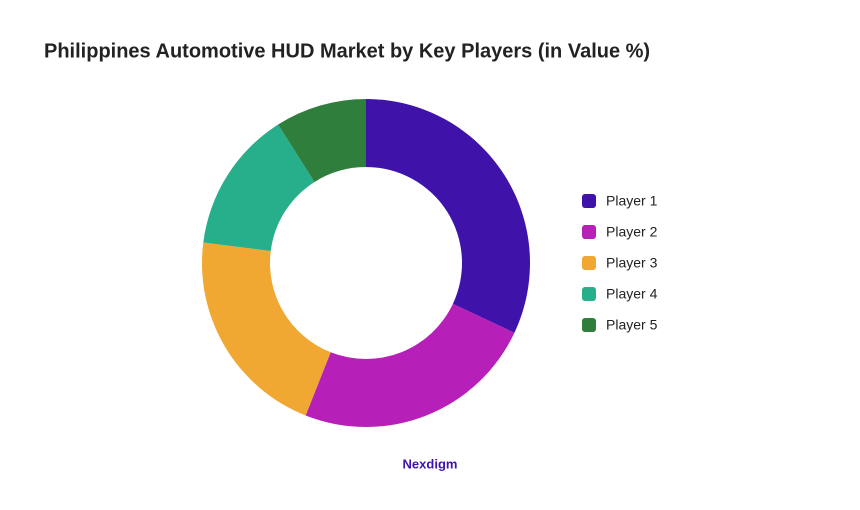  I want to click on footer: Nexdigm, so click(430, 463).